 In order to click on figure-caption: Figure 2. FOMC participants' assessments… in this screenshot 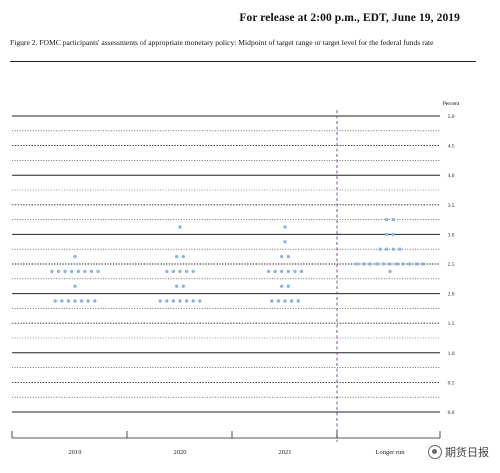, I will do `click(222, 42)`.